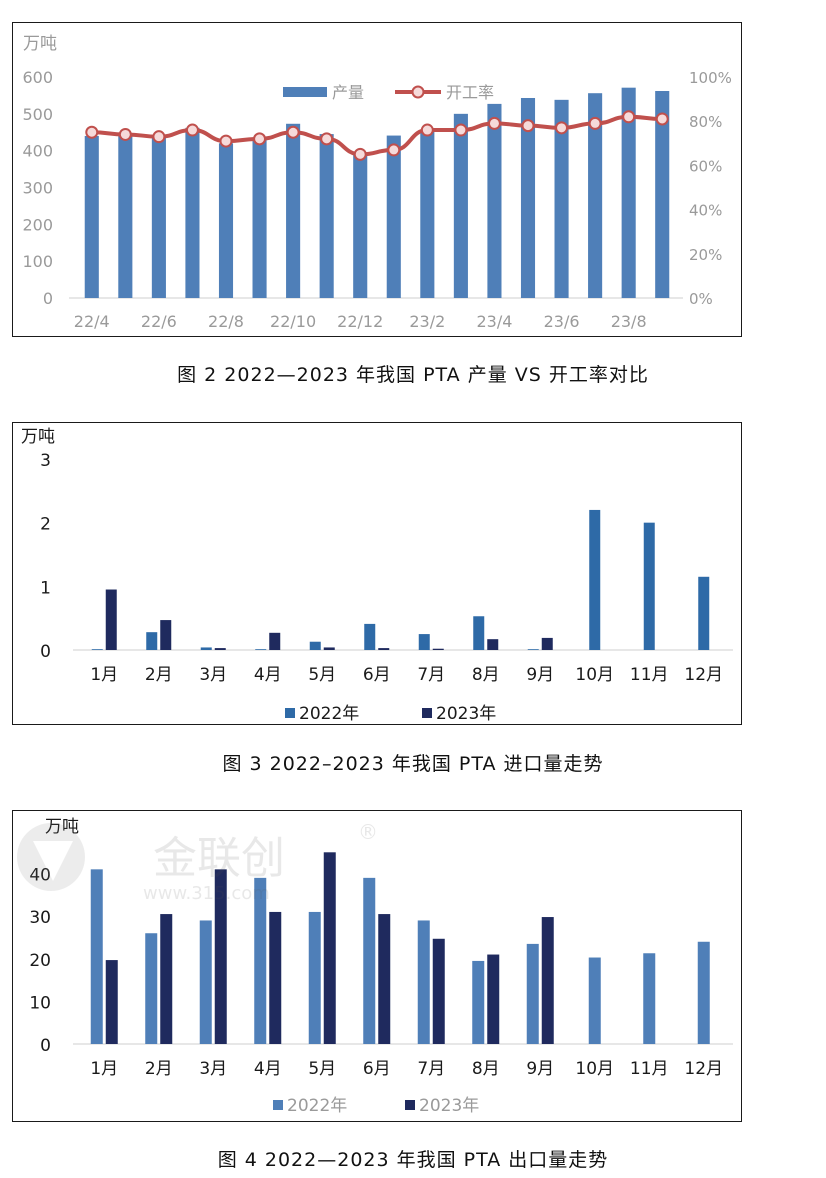 This screenshot has height=1178, width=826. What do you see at coordinates (329, 714) in the screenshot?
I see `legend-label-2022年: 2022年` at bounding box center [329, 714].